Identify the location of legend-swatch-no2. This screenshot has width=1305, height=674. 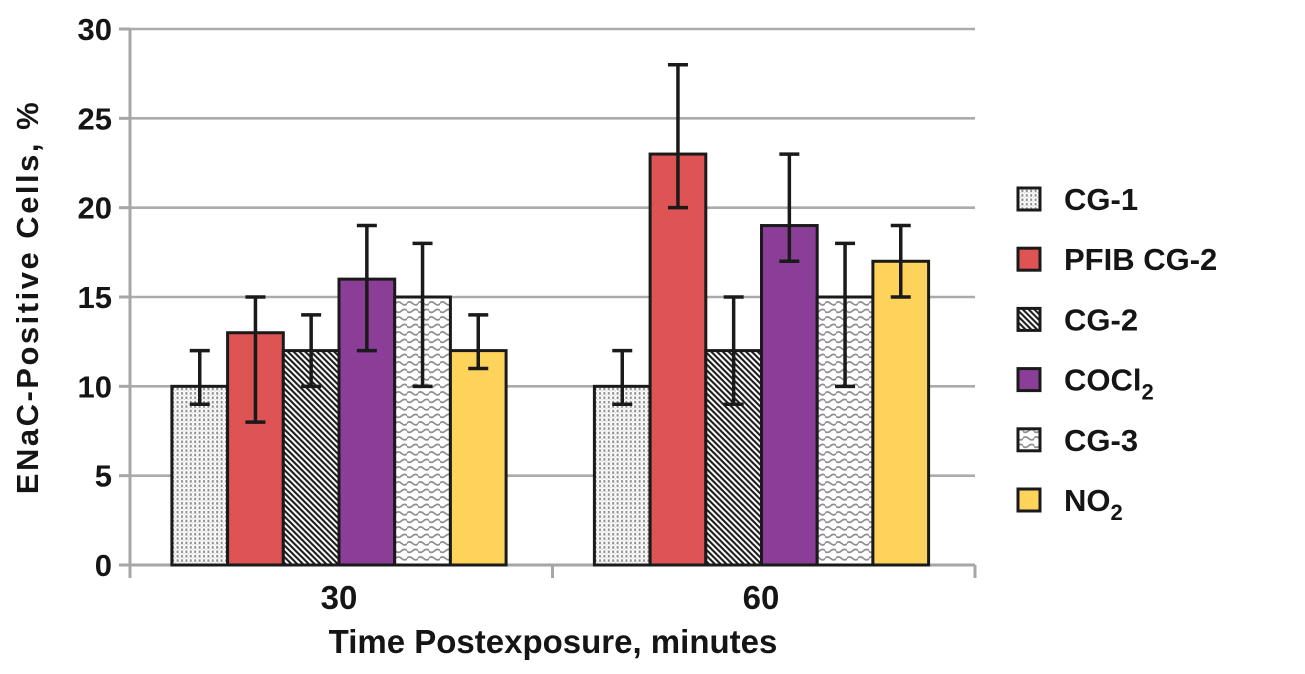
(1029, 500).